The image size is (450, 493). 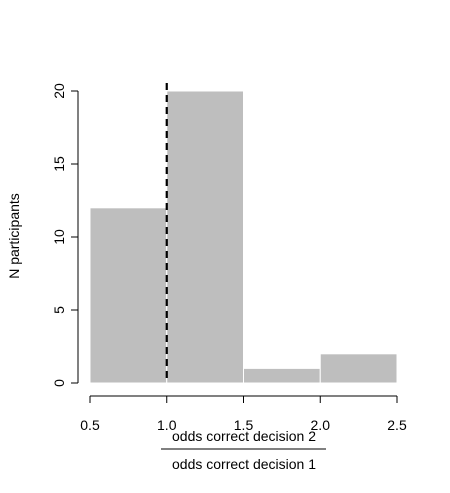 What do you see at coordinates (244, 425) in the screenshot?
I see `x-tick-label-2: 1.5` at bounding box center [244, 425].